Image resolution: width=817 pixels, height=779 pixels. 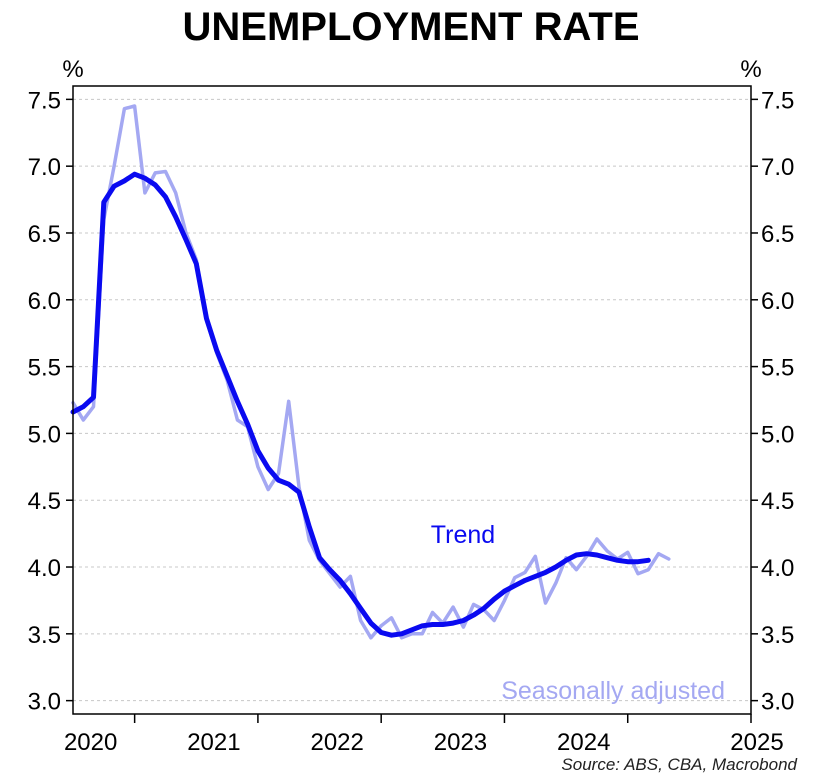 I want to click on left-y-tick-label: 5.5, so click(x=44, y=368).